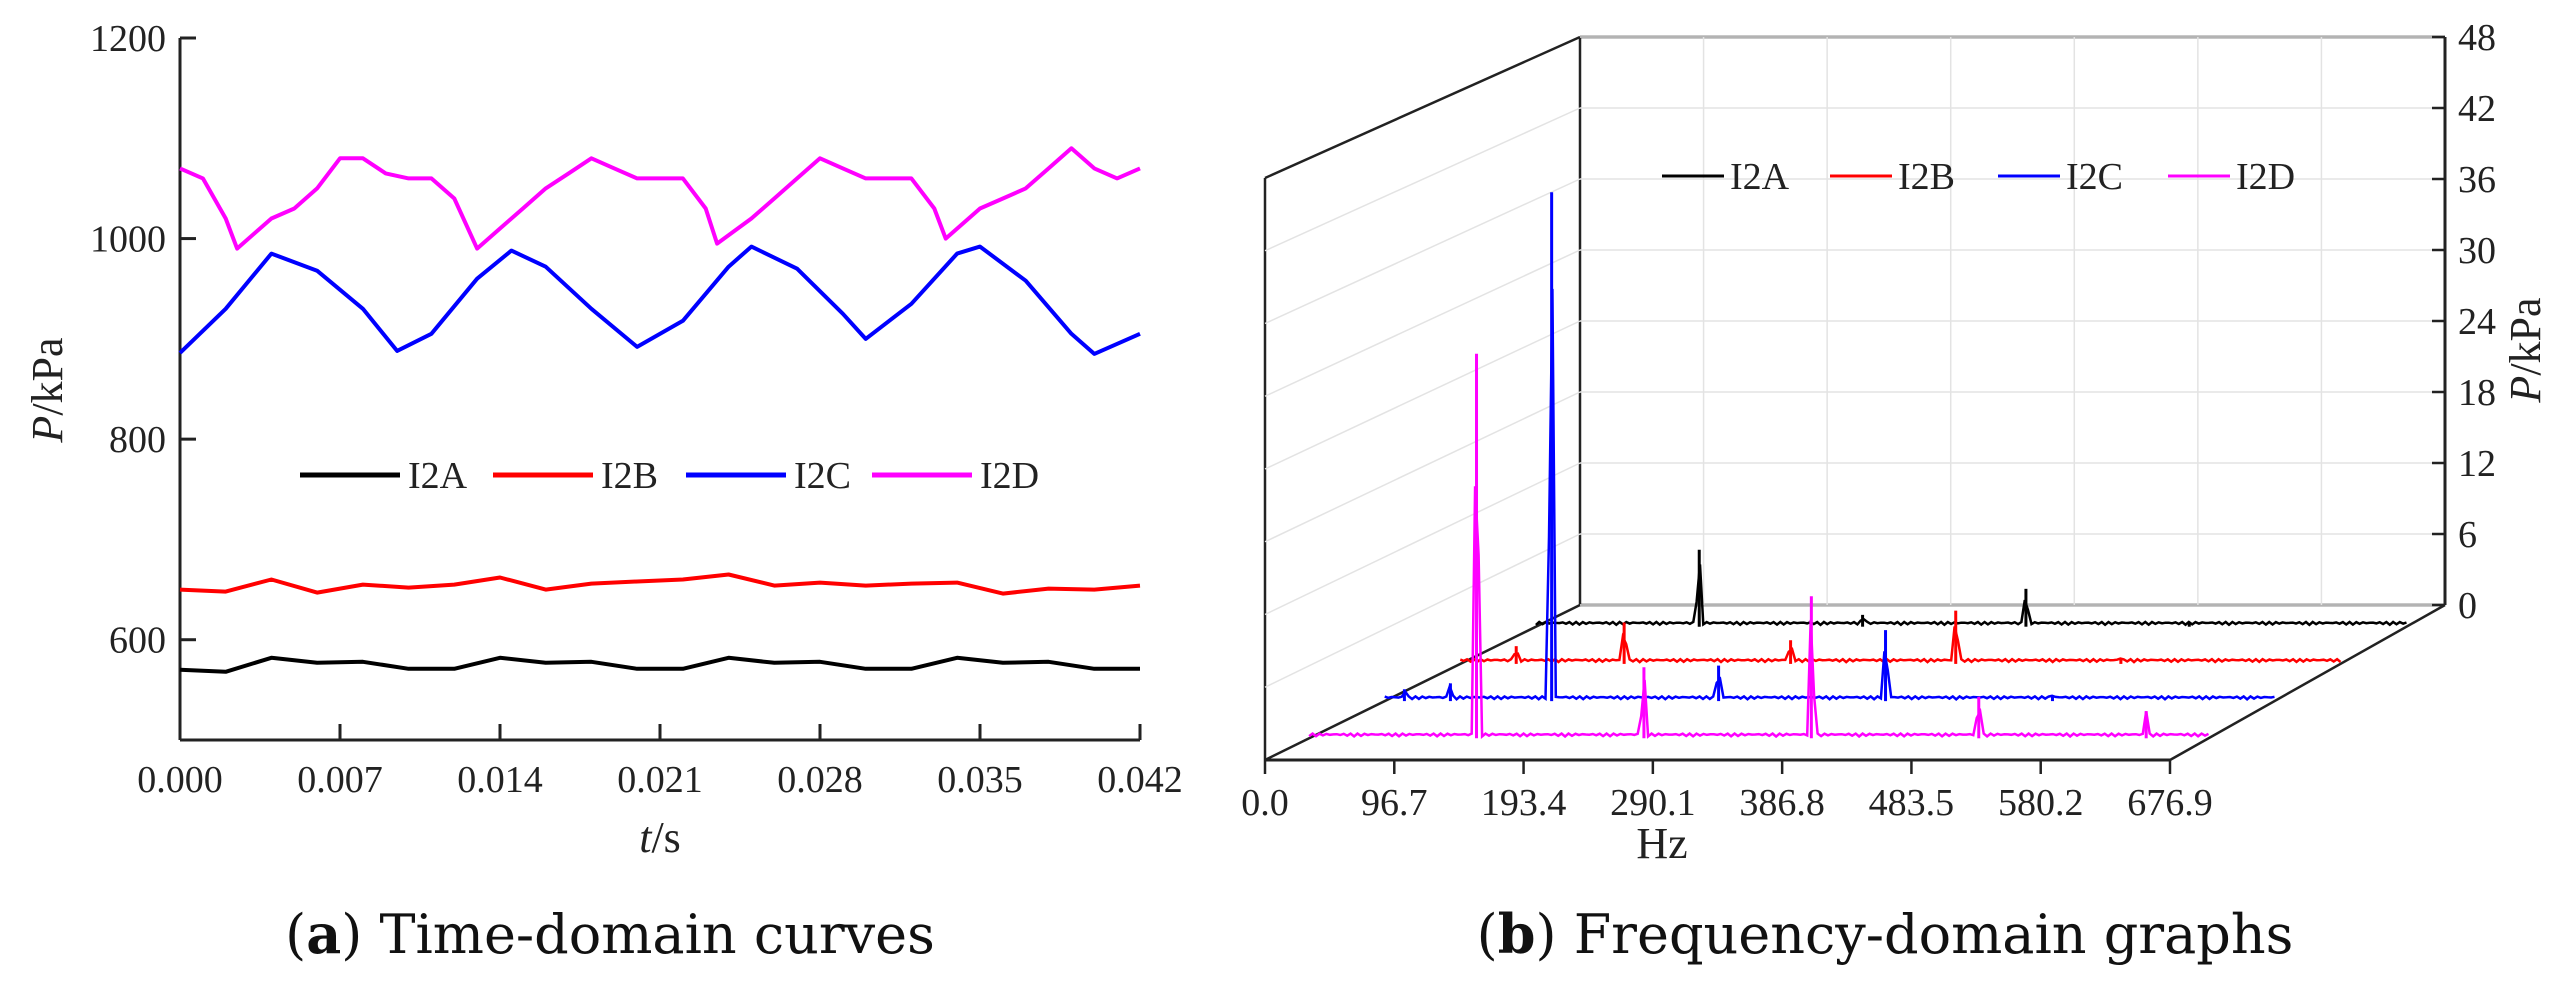  I want to click on x-tick-label: 386.8, so click(1782, 803).